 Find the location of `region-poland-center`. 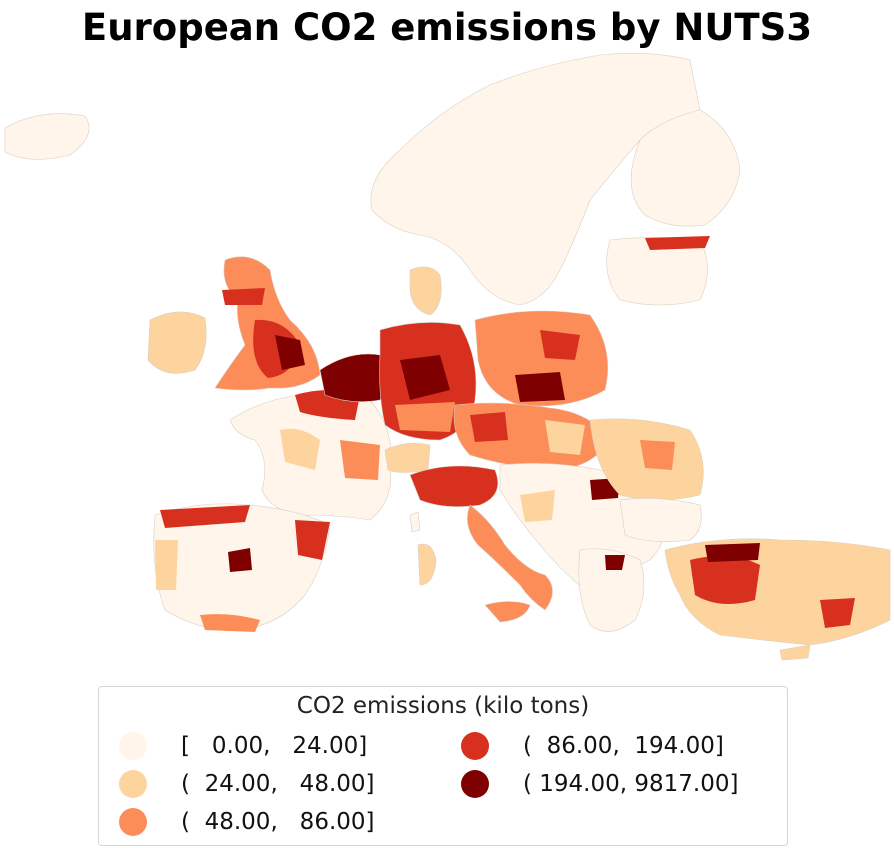

region-poland-center is located at coordinates (560, 345).